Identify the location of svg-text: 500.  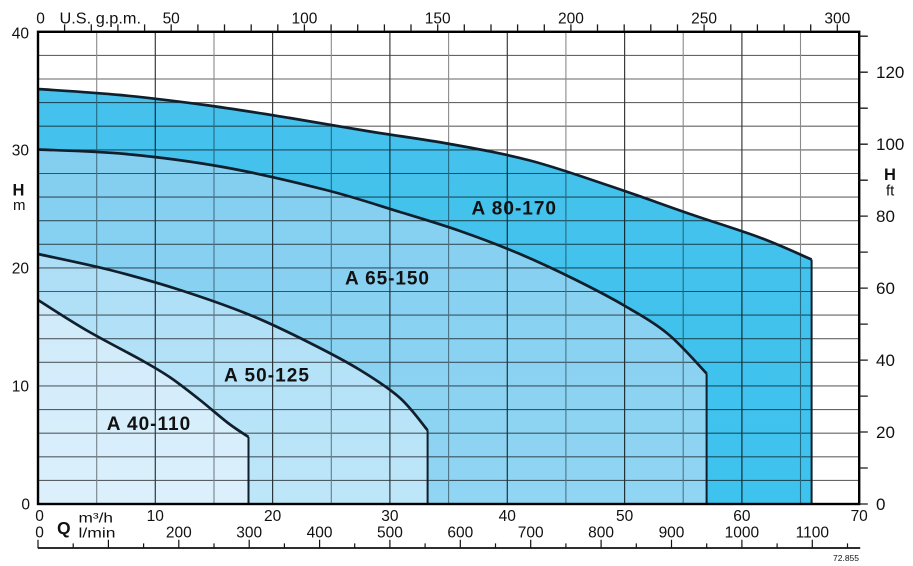
(390, 533).